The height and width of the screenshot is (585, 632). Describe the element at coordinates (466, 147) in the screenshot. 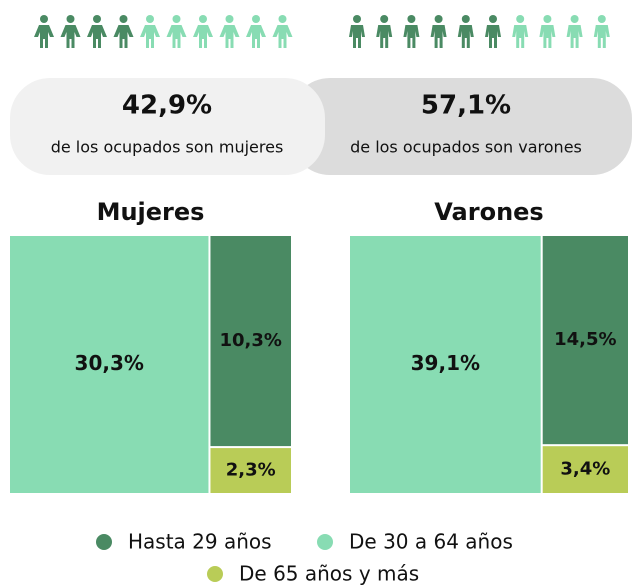

I see `card-caption: de los ocupados son varones` at that location.